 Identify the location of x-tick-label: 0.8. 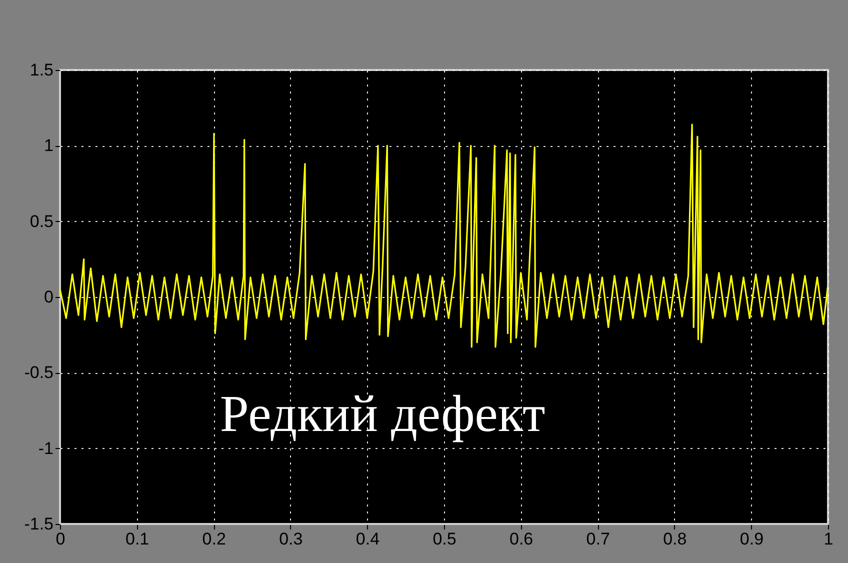
(675, 539).